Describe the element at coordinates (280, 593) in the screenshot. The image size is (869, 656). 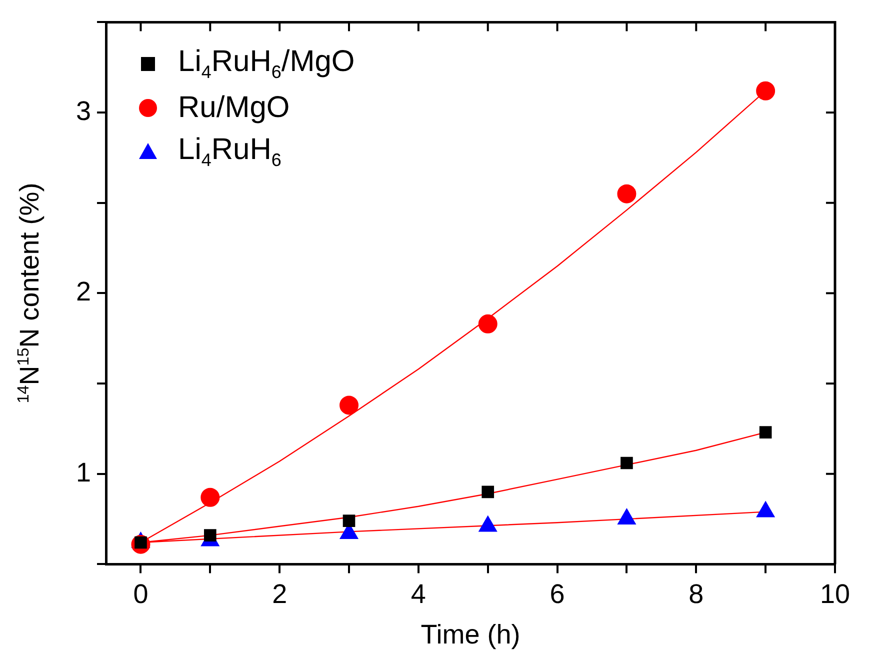
I see `x-tick-label: 2` at that location.